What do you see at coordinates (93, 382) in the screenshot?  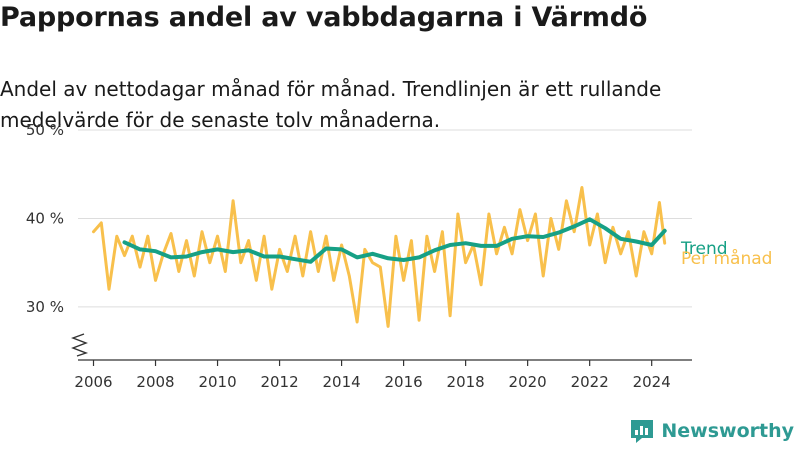 I see `x-tick-label: 2006` at bounding box center [93, 382].